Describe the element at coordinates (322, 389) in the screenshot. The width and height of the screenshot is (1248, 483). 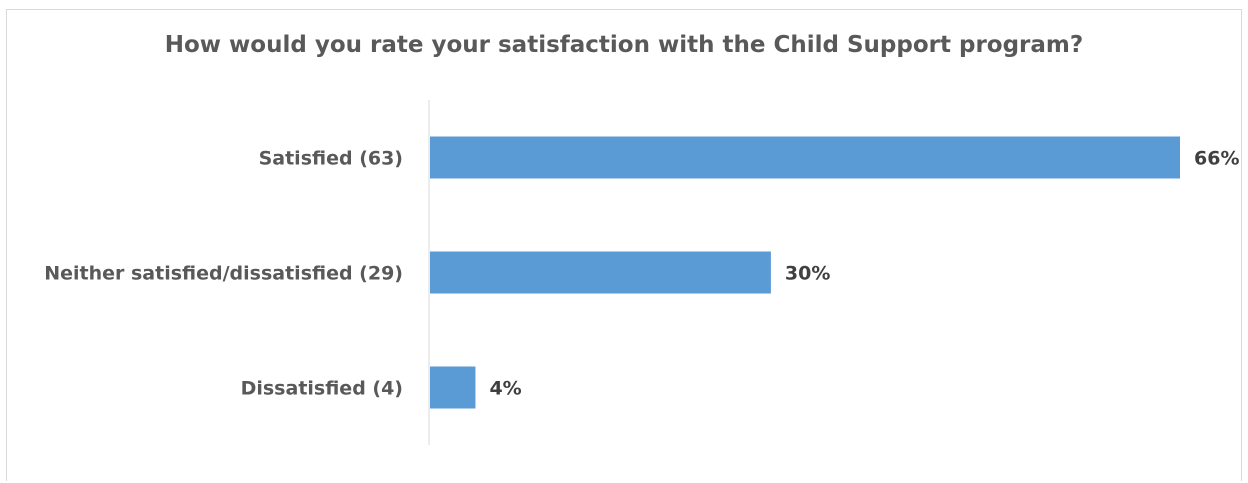
I see `category-label: Dissatisfied (4)` at that location.